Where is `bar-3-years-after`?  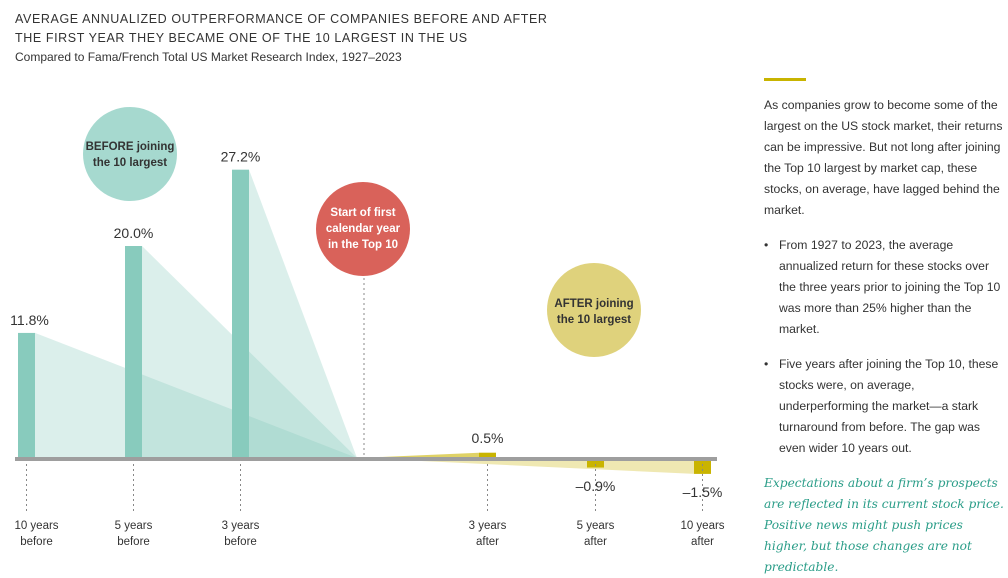 bar-3-years-after is located at coordinates (487, 455).